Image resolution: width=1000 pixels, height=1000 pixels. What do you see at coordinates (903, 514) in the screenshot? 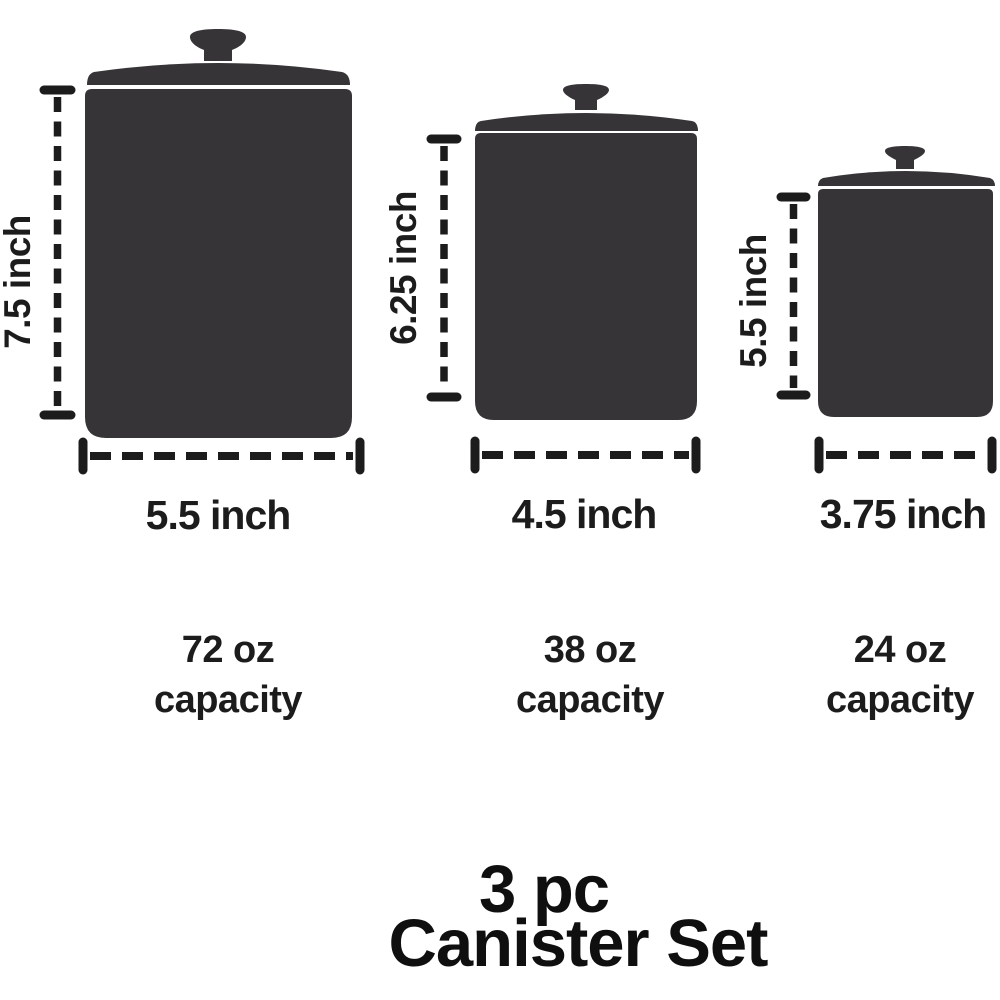
I see `width-label-small: 3.75 inch` at bounding box center [903, 514].